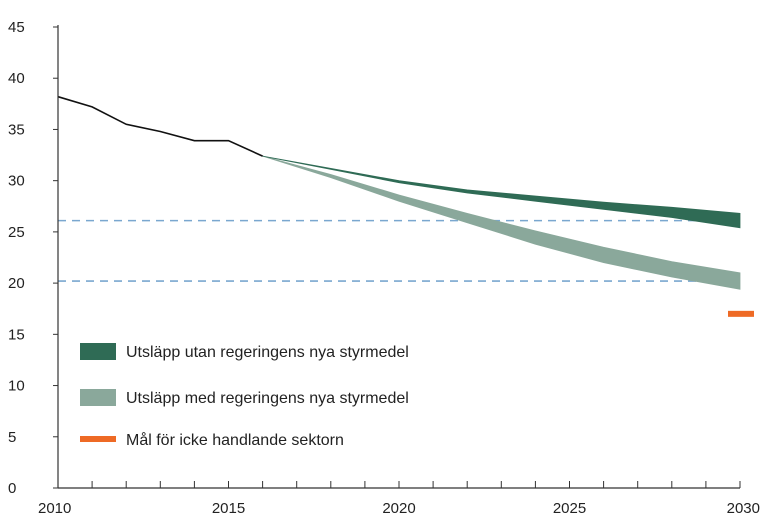 The image size is (767, 519). Describe the element at coordinates (16, 129) in the screenshot. I see `y-tick-label: 35` at that location.